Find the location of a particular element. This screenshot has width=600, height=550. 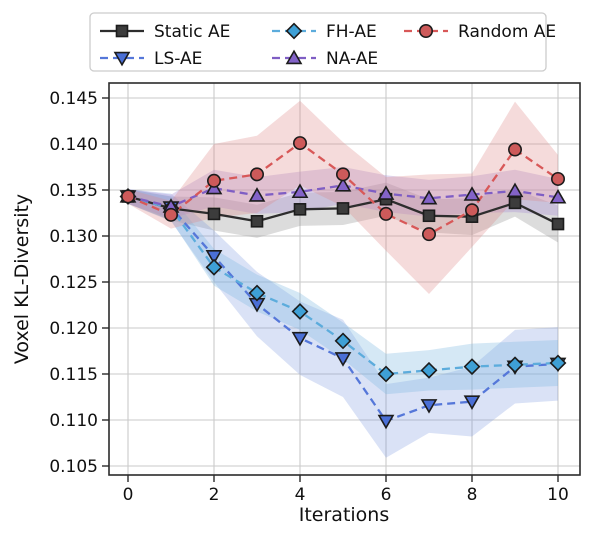

marker-ls-ae-x2 is located at coordinates (214, 257).